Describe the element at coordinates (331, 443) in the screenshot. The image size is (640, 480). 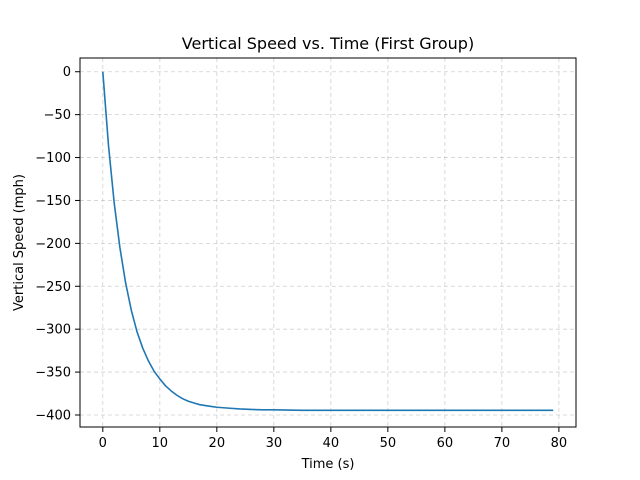
I see `x-tick-label: 40` at that location.